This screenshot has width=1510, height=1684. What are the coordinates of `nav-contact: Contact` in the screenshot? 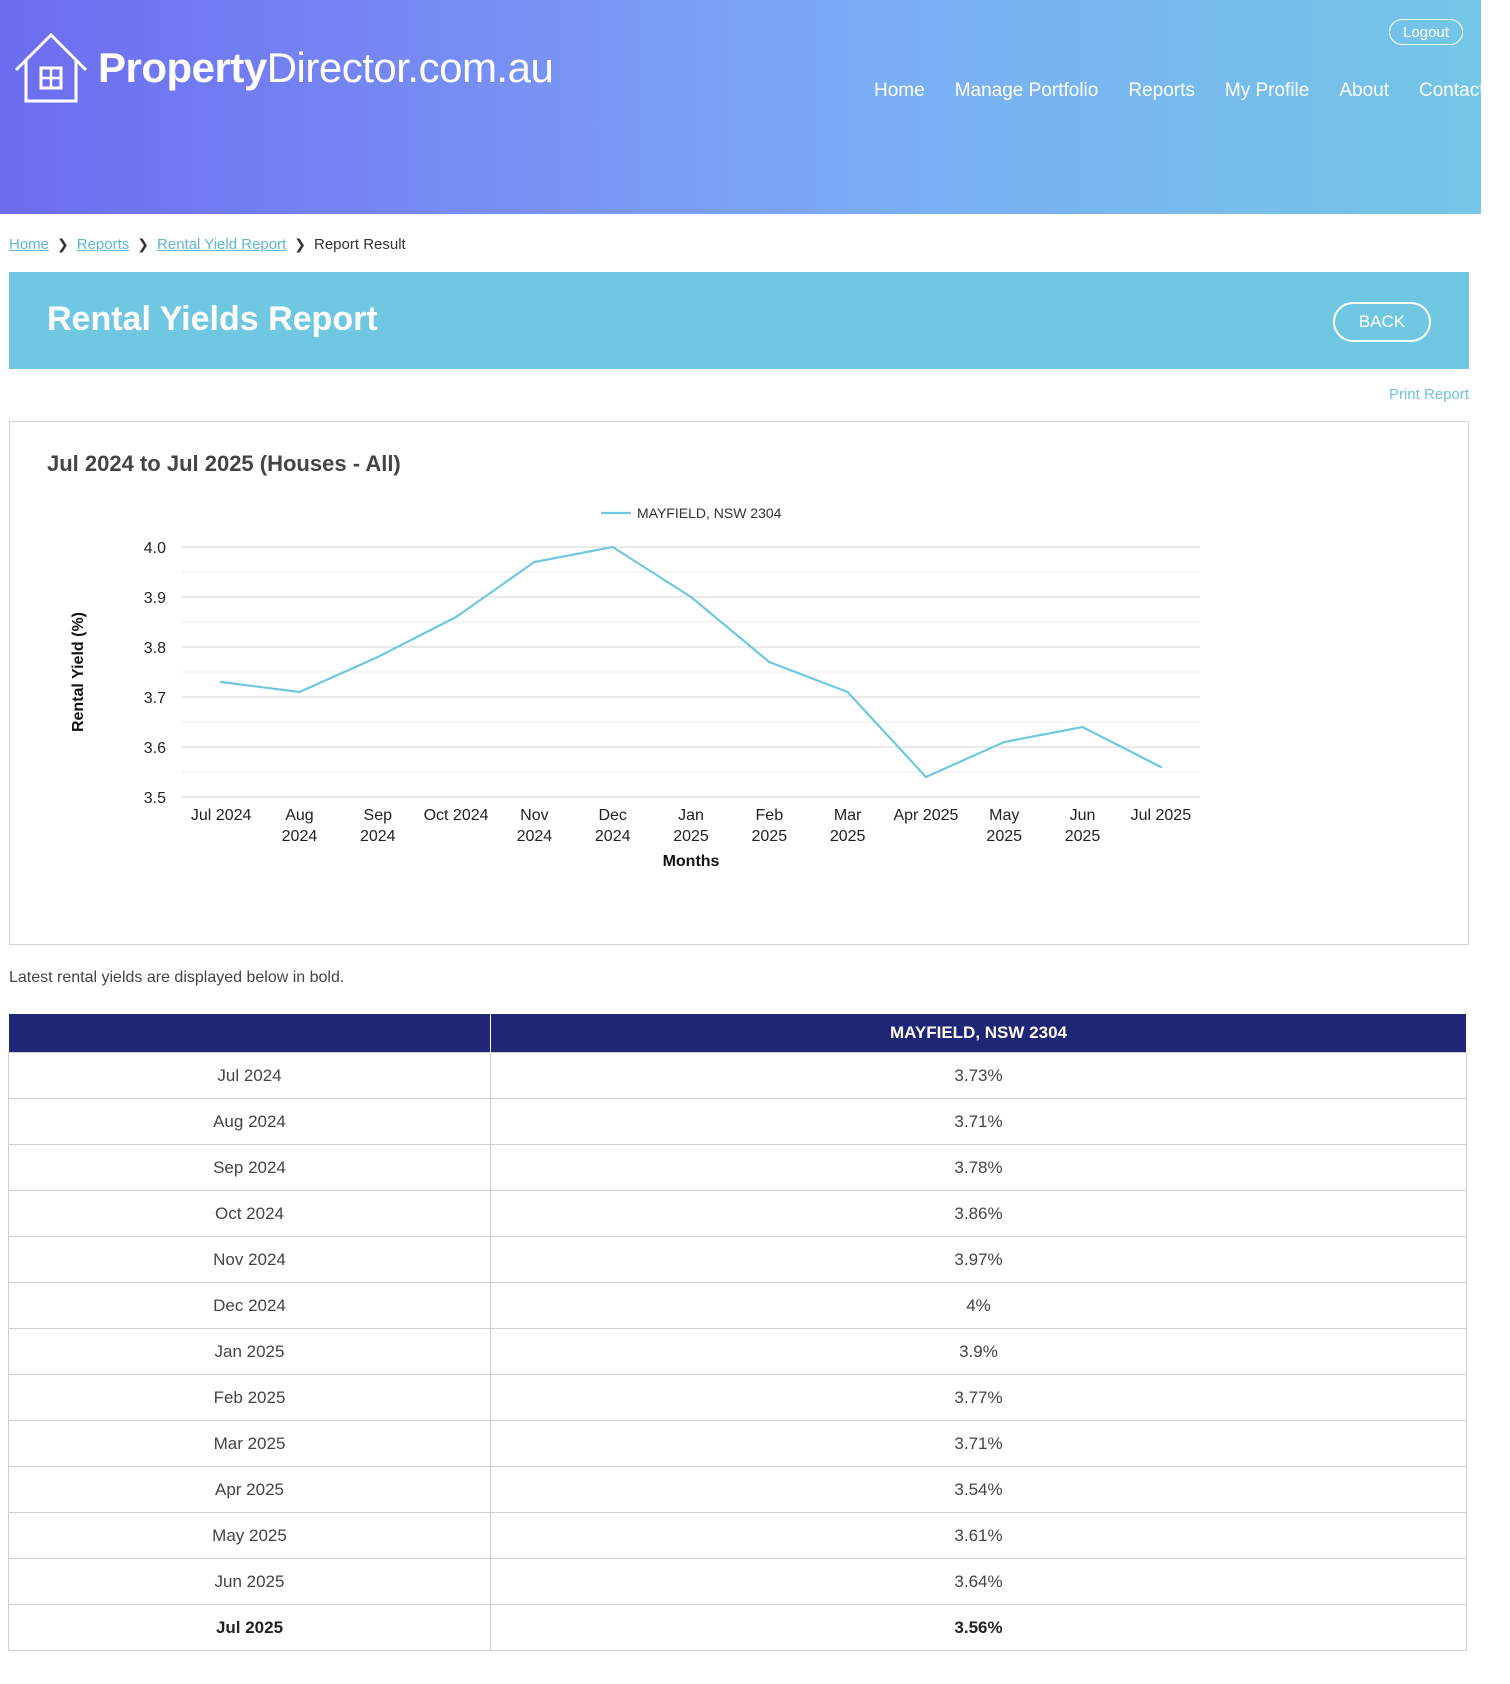 It's located at (1452, 90).